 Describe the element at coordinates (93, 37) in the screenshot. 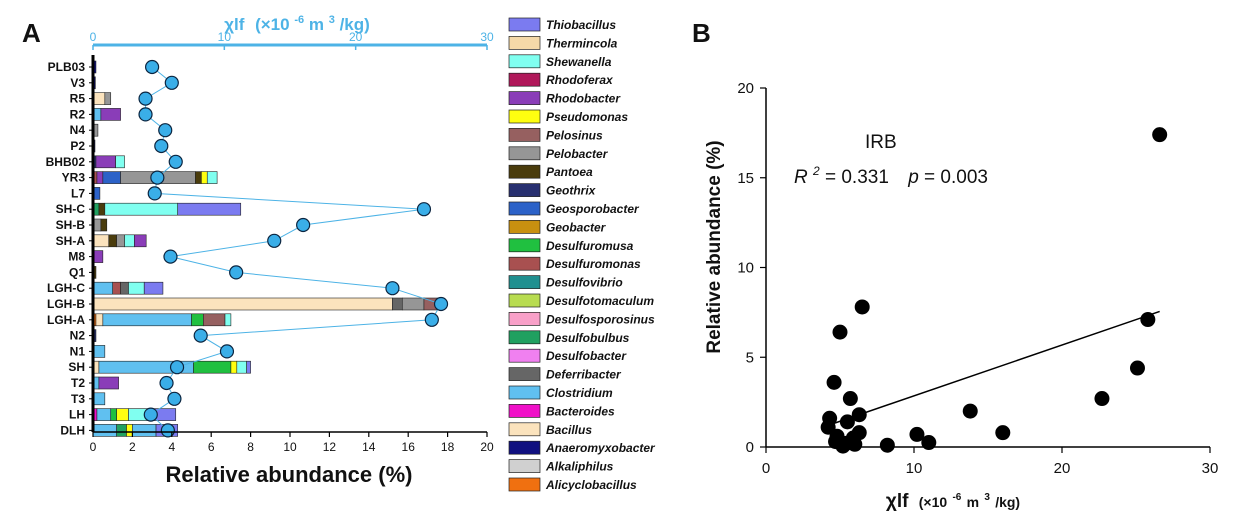

I see `top-tick-label: 0` at that location.